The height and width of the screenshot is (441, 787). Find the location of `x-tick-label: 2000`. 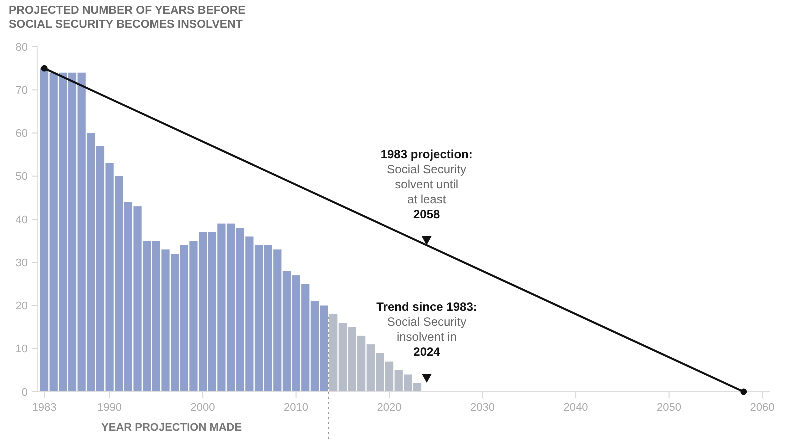

x-tick-label: 2000 is located at coordinates (203, 408).